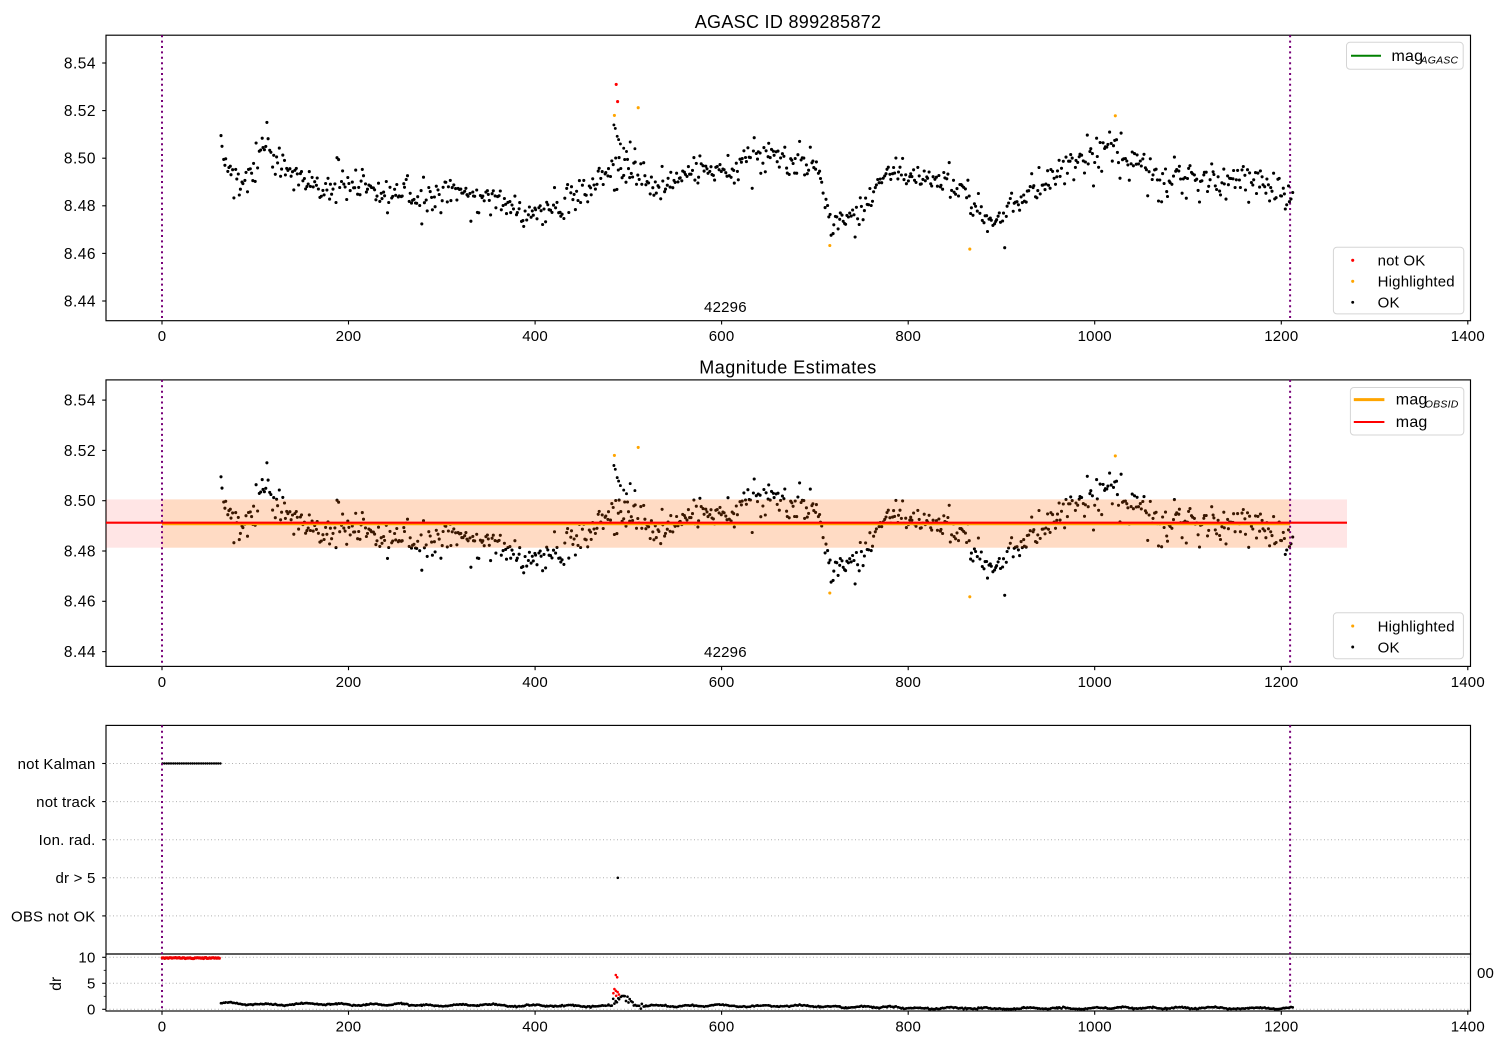 The image size is (1500, 1050). Describe the element at coordinates (788, 22) in the screenshot. I see `svg-text: AGASC ID 899285872` at that location.